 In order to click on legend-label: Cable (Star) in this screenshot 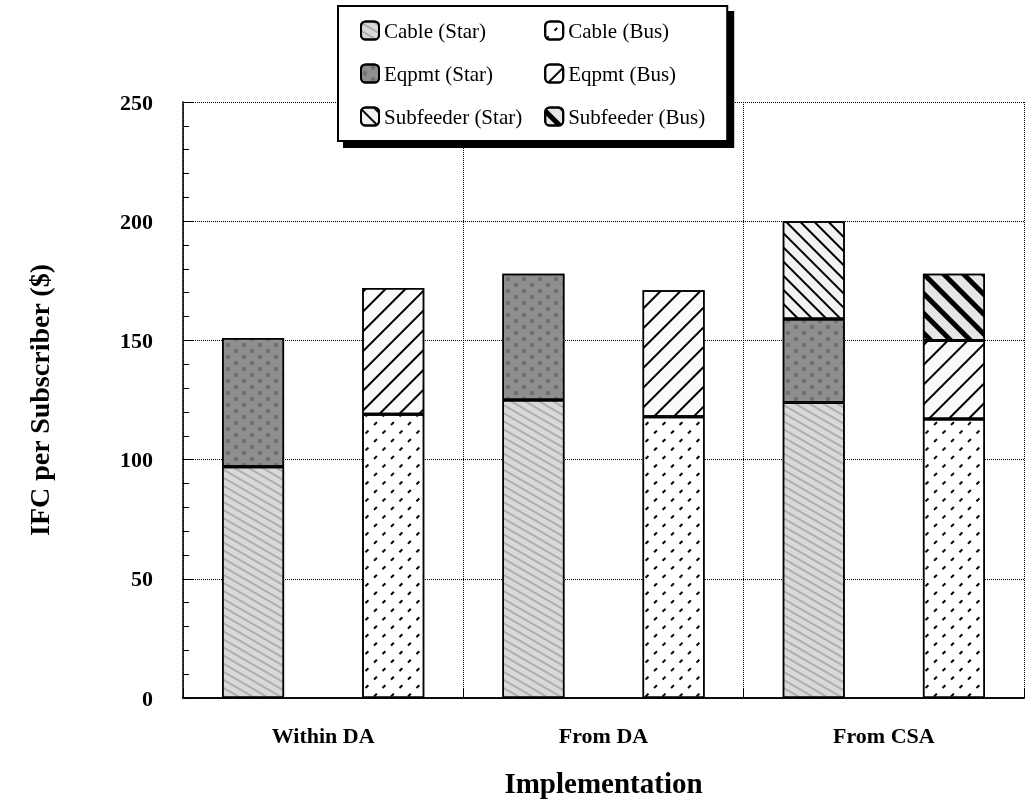, I will do `click(435, 30)`.